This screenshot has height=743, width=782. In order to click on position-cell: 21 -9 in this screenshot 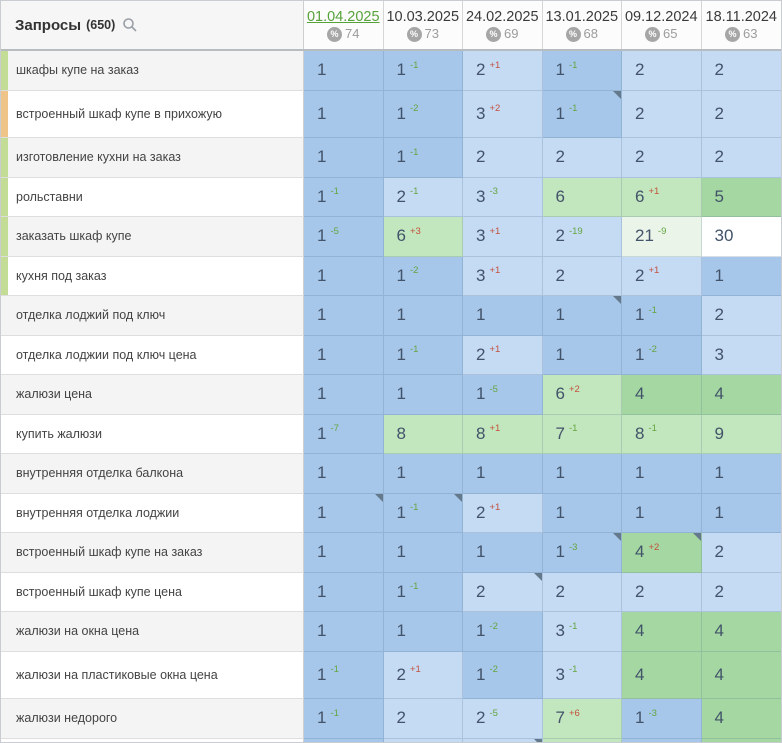, I will do `click(662, 237)`.